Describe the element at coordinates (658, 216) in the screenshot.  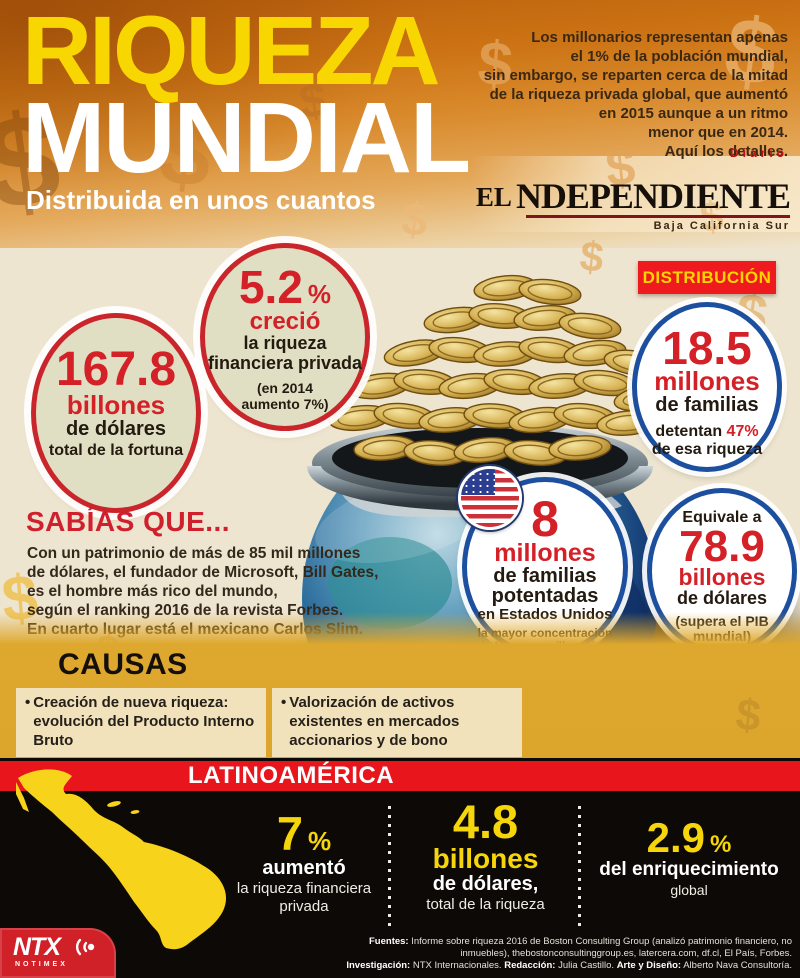
I see `logo-rule` at that location.